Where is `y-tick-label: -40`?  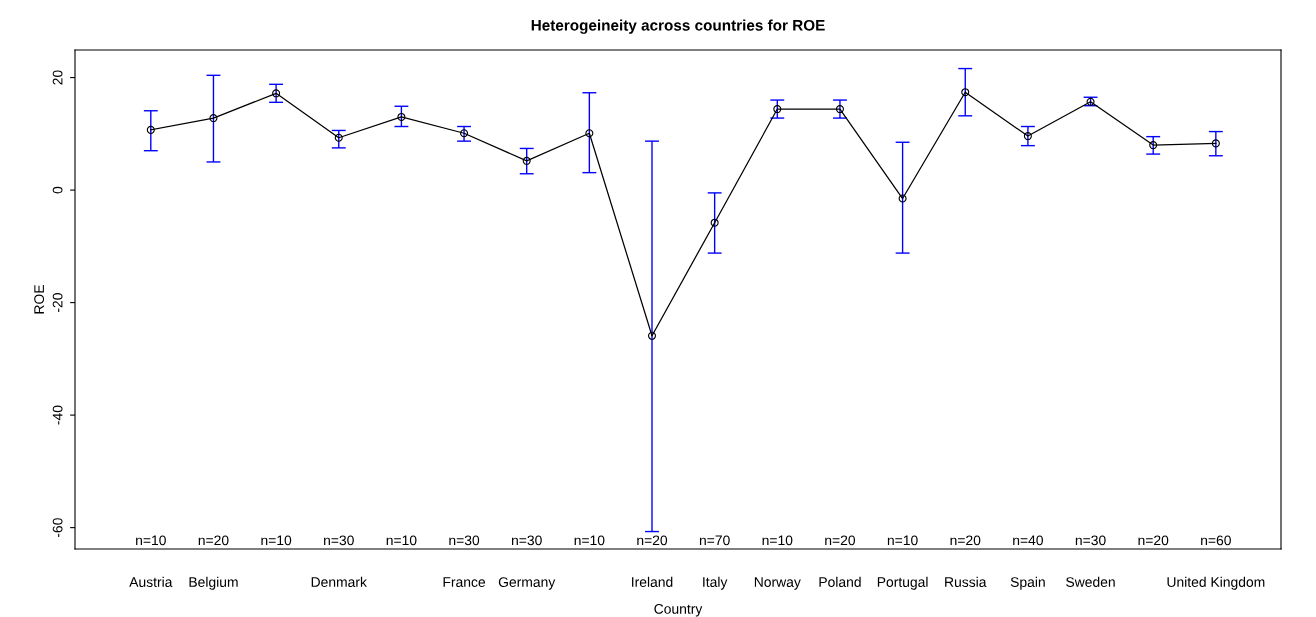
y-tick-label: -40 is located at coordinates (57, 415).